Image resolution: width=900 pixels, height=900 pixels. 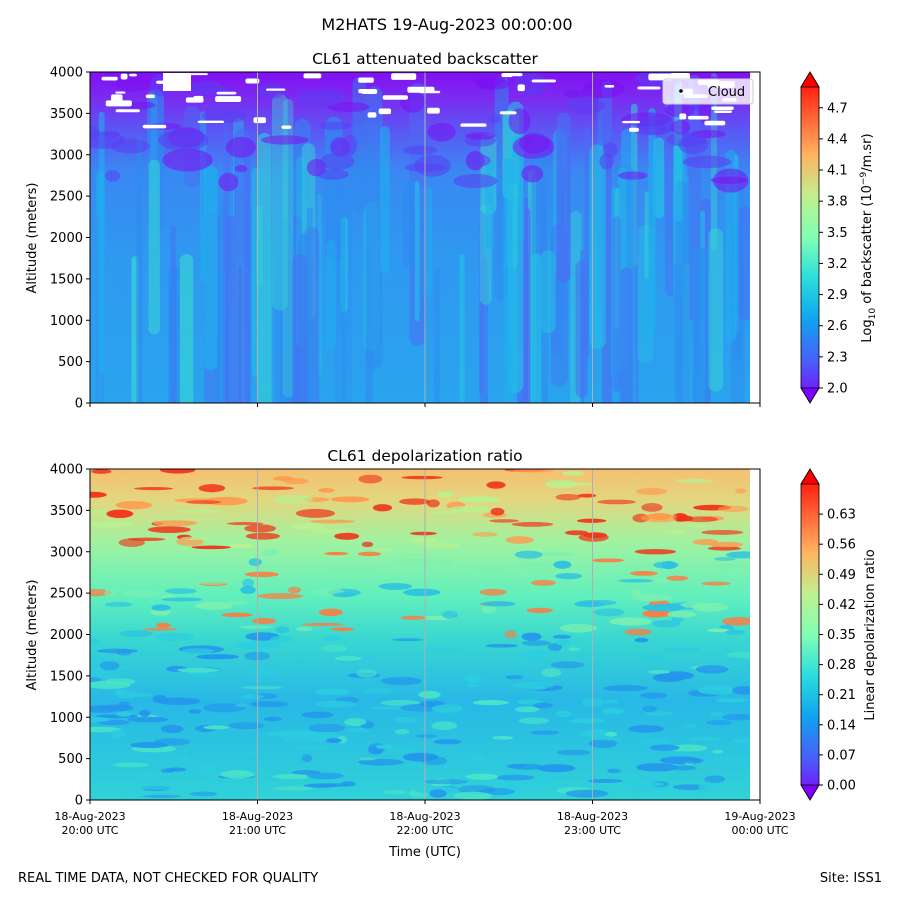 What do you see at coordinates (66, 321) in the screenshot?
I see `backscatter-ytick-label: 1000` at bounding box center [66, 321].